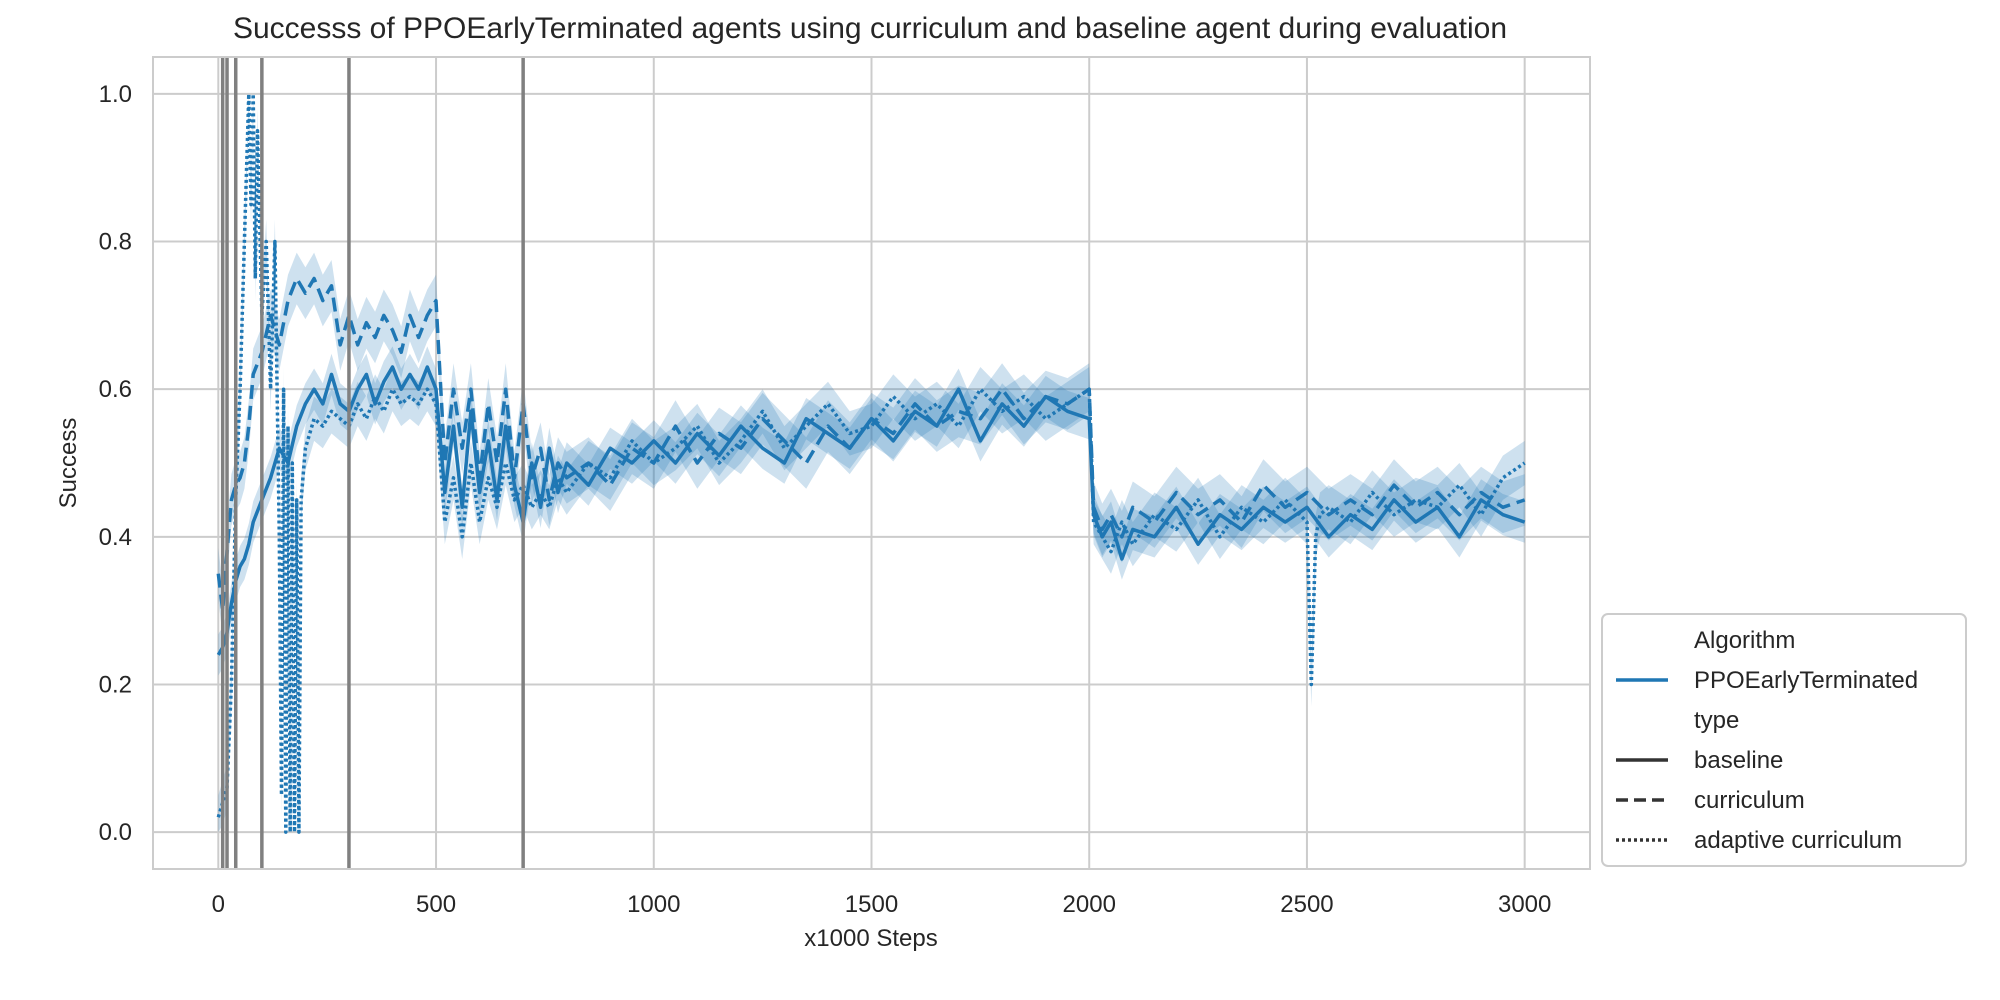 The image size is (2000, 1000). Describe the element at coordinates (68, 463) in the screenshot. I see `y-axis-label: Success` at that location.